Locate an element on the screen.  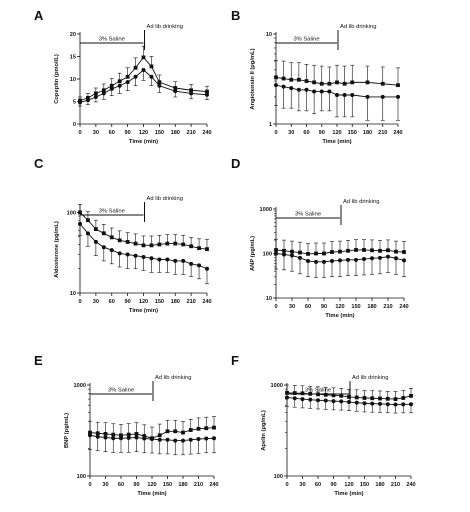
y-axis-label: BNP (pg/mL) is located at coordinates (67, 430).